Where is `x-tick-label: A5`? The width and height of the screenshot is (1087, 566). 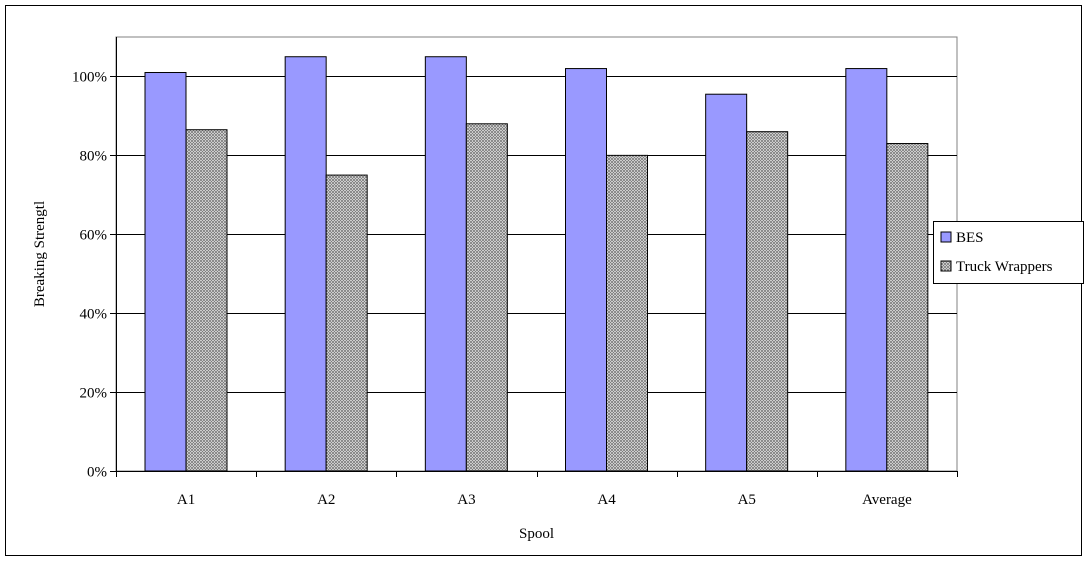
x-tick-label: A5 is located at coordinates (747, 500).